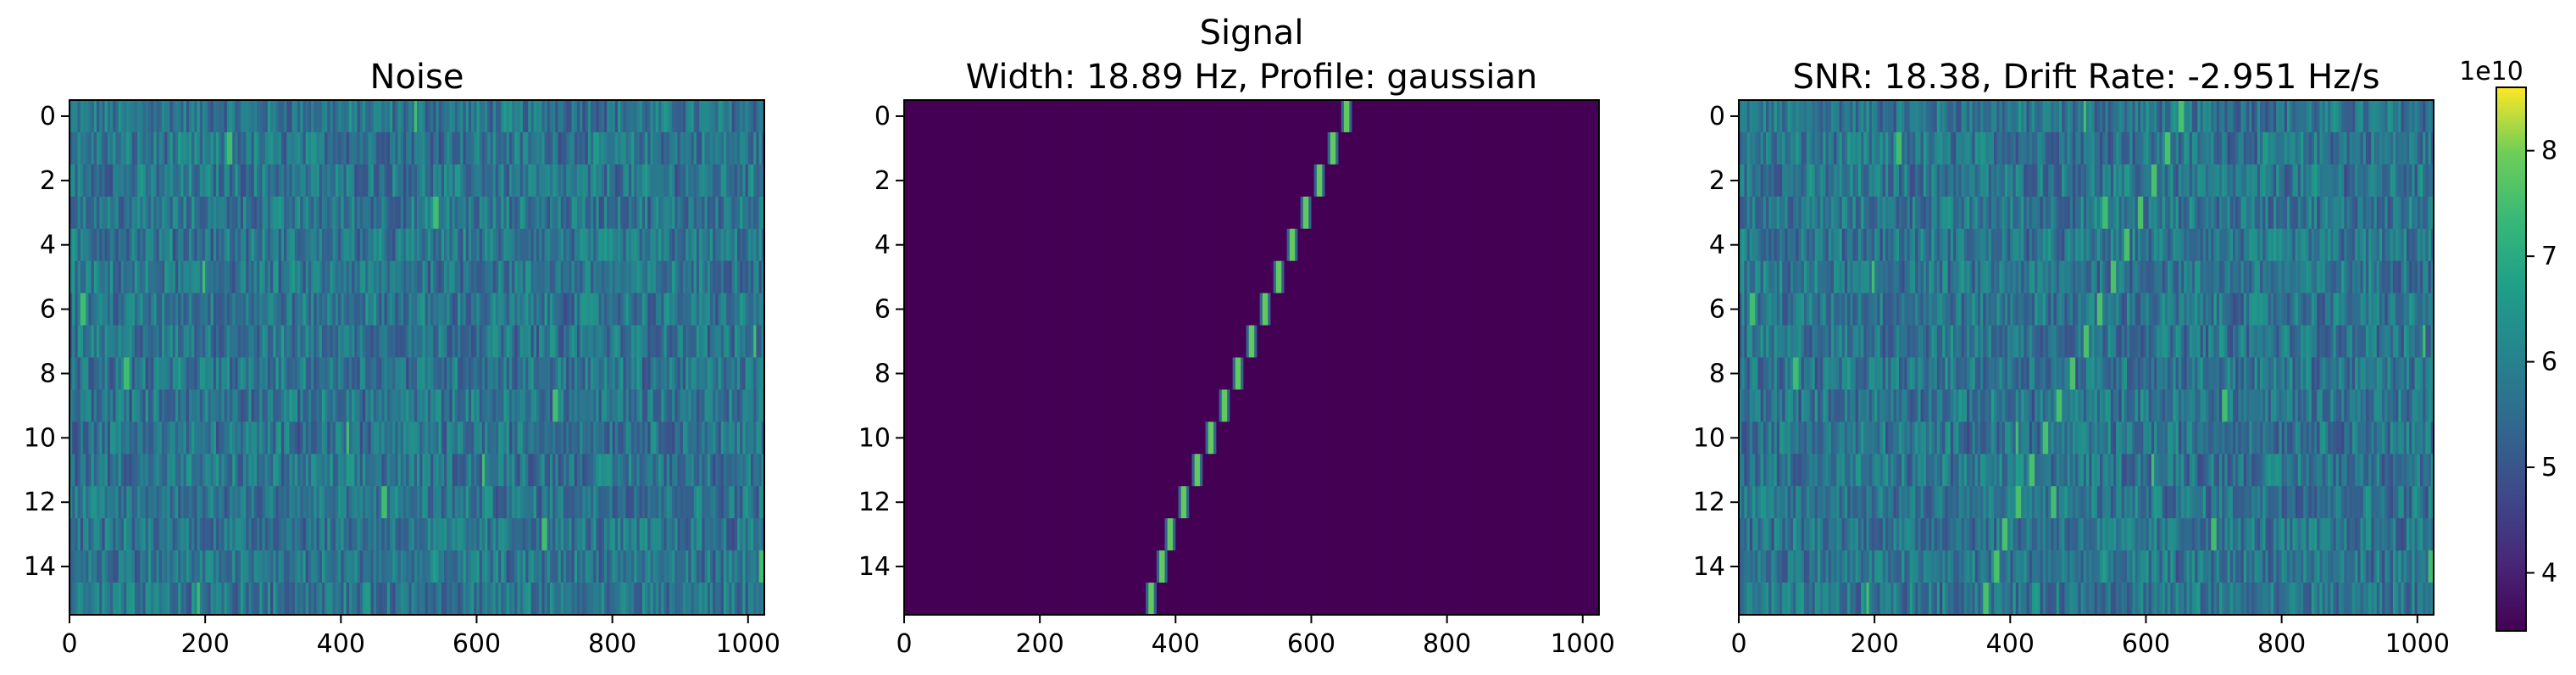 This screenshot has height=675, width=2576. What do you see at coordinates (40, 502) in the screenshot?
I see `y-tick-label: 12` at bounding box center [40, 502].